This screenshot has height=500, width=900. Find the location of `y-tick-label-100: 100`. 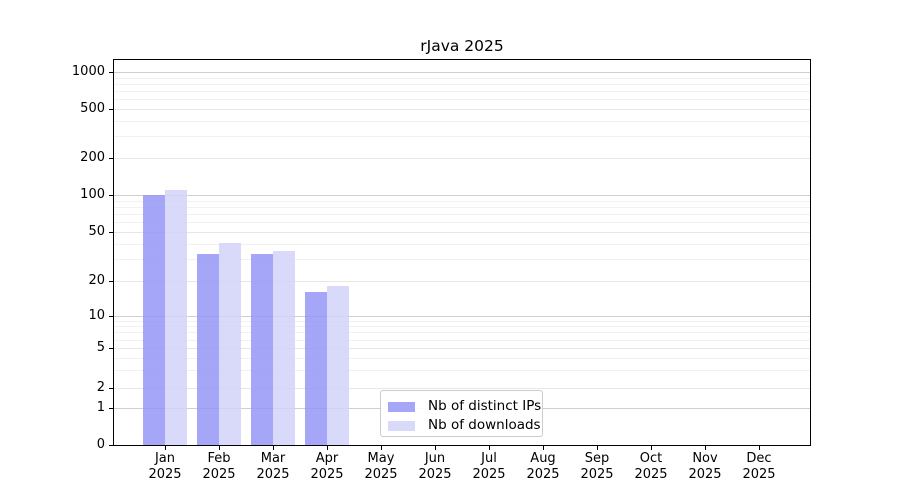

y-tick-label-100: 100 is located at coordinates (92, 194).